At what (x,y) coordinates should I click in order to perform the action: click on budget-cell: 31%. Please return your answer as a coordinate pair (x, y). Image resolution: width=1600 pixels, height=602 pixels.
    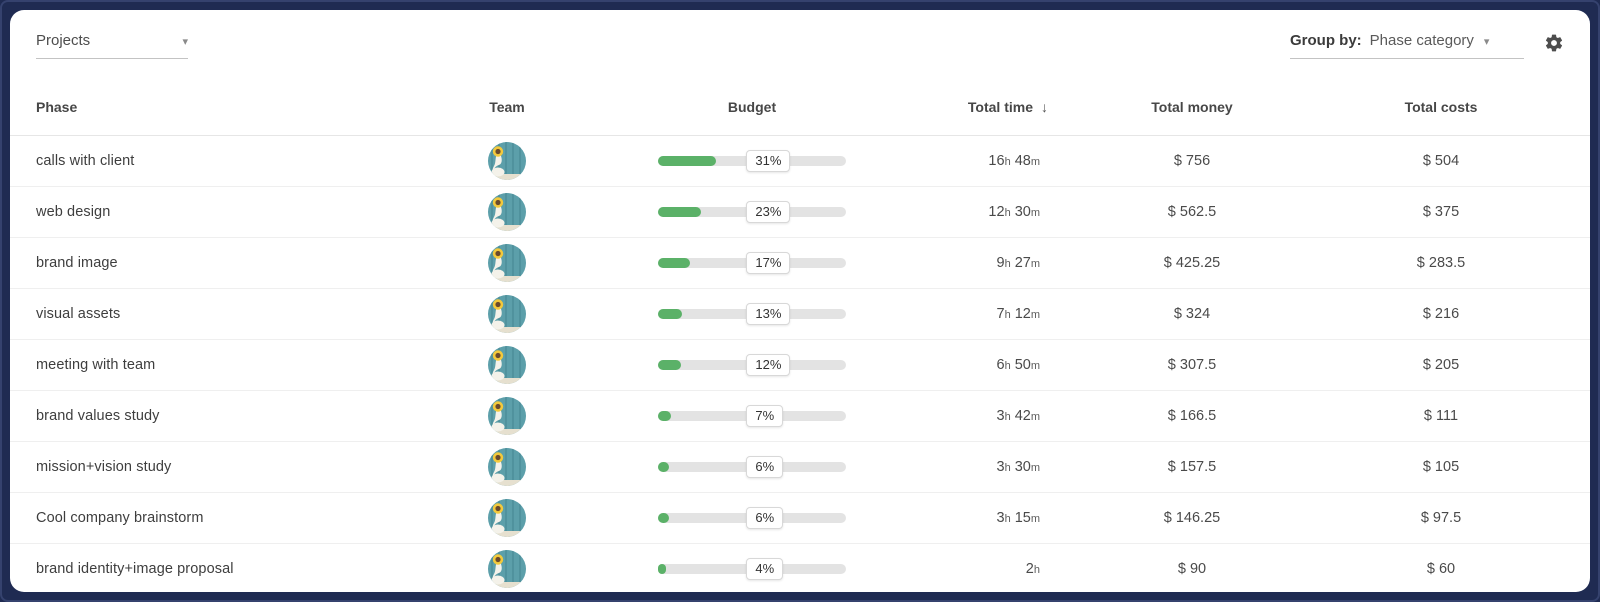
    Looking at the image, I should click on (752, 161).